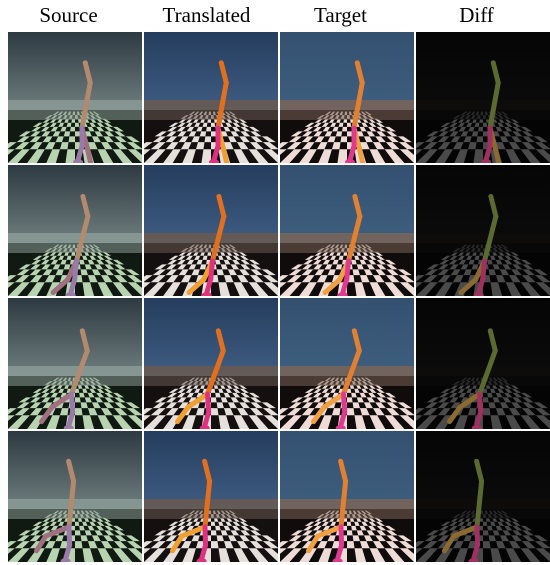  I want to click on column-header-diff: Diff, so click(476, 15).